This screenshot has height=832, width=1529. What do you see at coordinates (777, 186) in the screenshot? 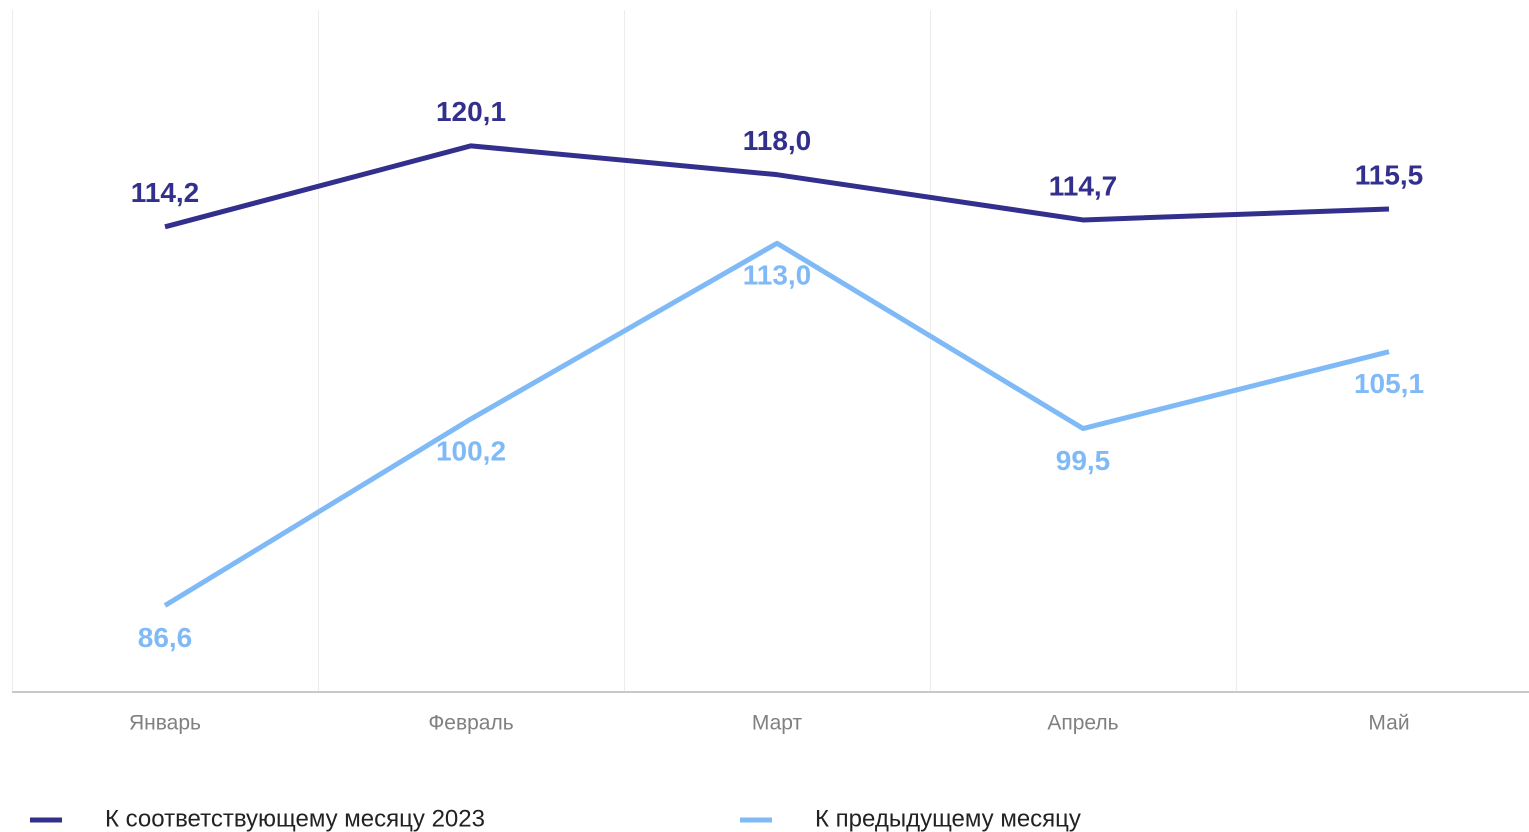
I see `line` at bounding box center [777, 186].